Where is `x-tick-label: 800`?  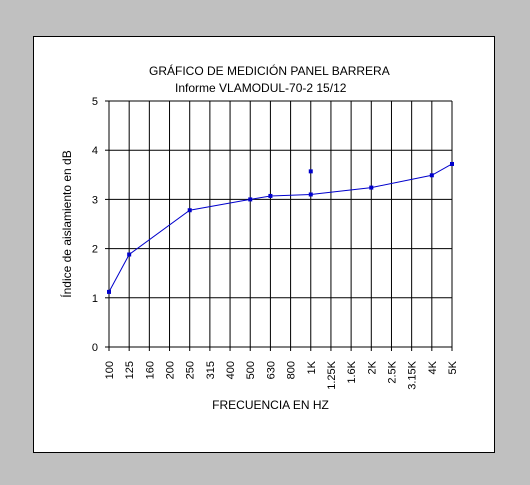
x-tick-label: 800 is located at coordinates (292, 370).